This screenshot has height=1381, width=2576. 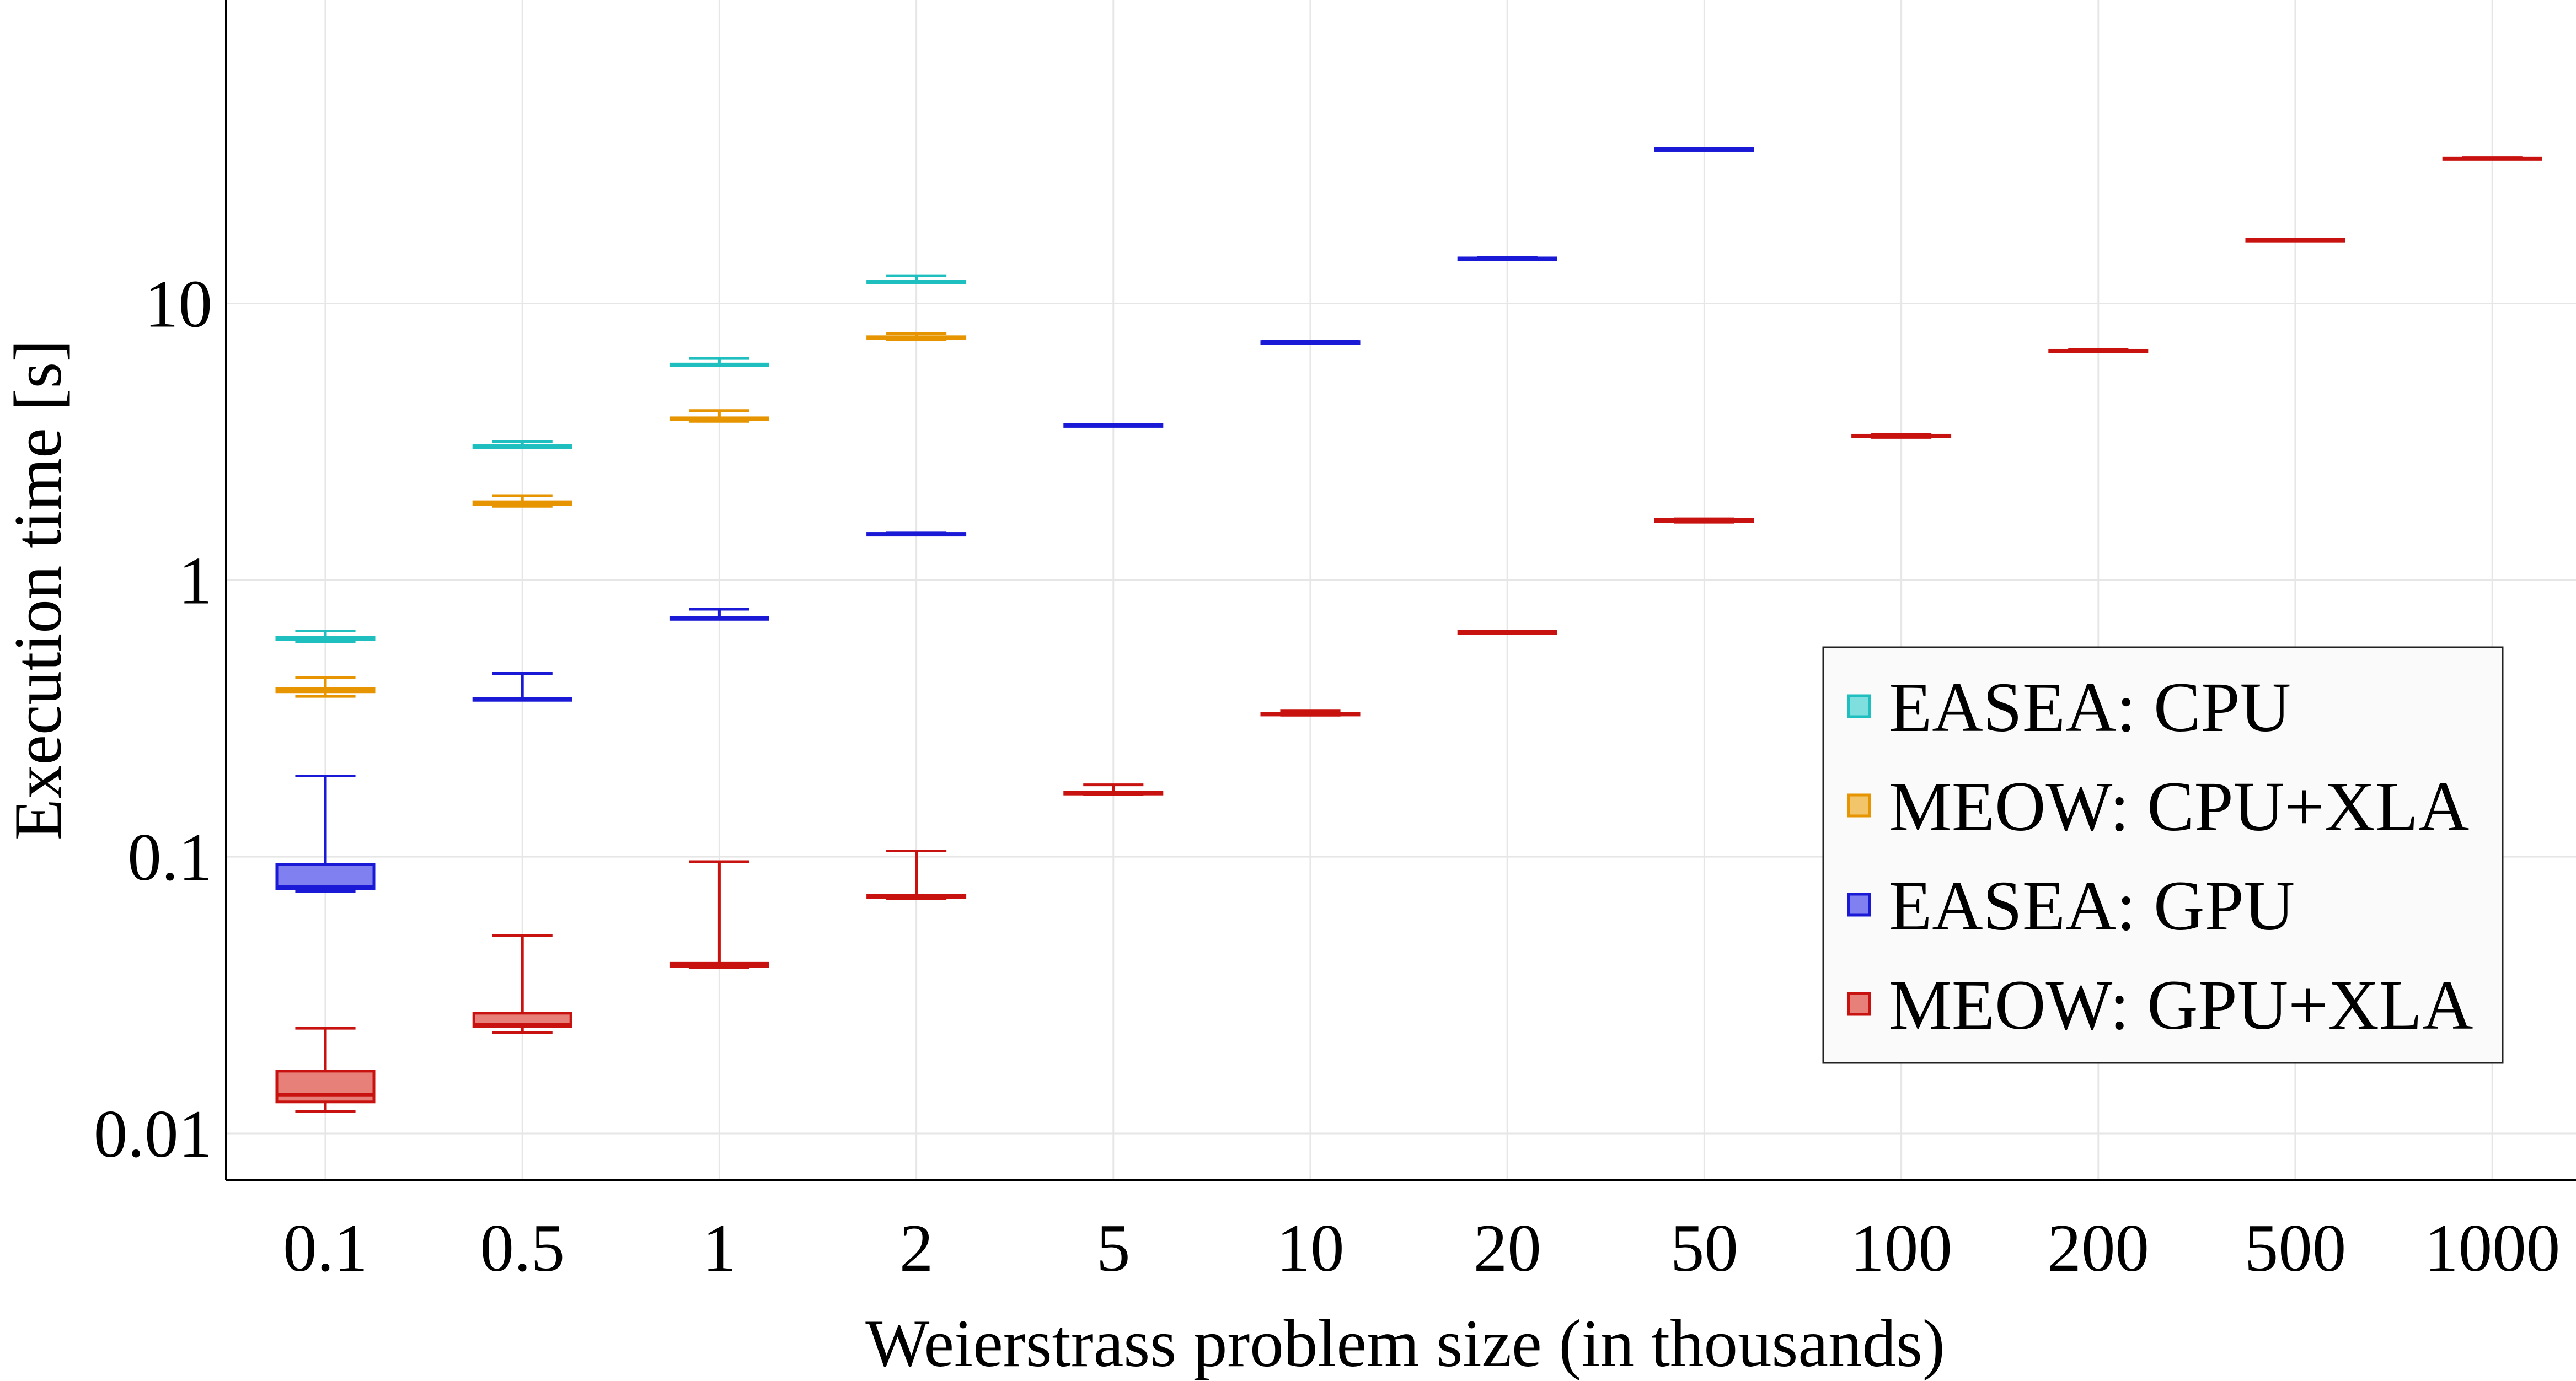 What do you see at coordinates (2099, 1248) in the screenshot?
I see `x-tick-label: 200` at bounding box center [2099, 1248].